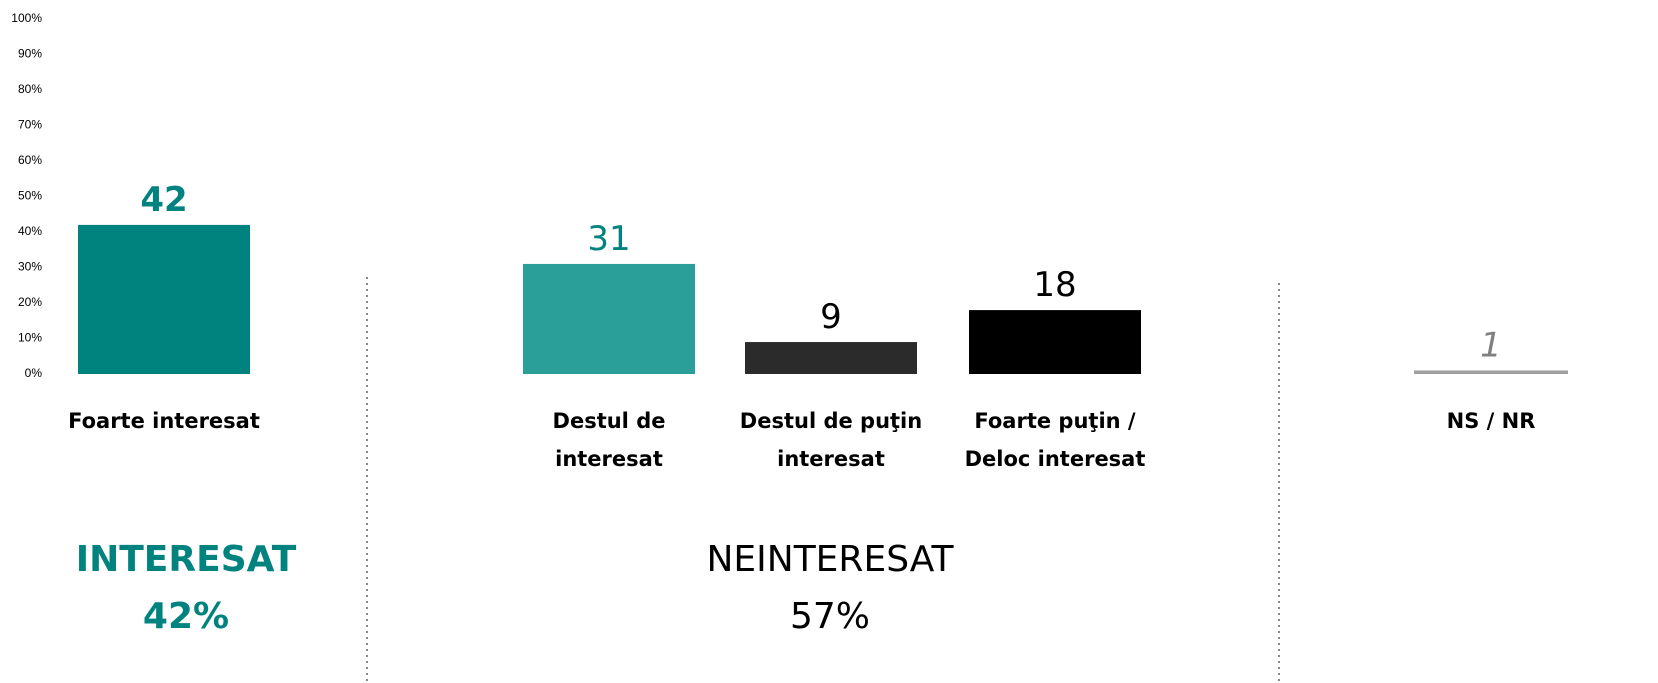  Describe the element at coordinates (186, 616) in the screenshot. I see `group-total: 42%` at that location.